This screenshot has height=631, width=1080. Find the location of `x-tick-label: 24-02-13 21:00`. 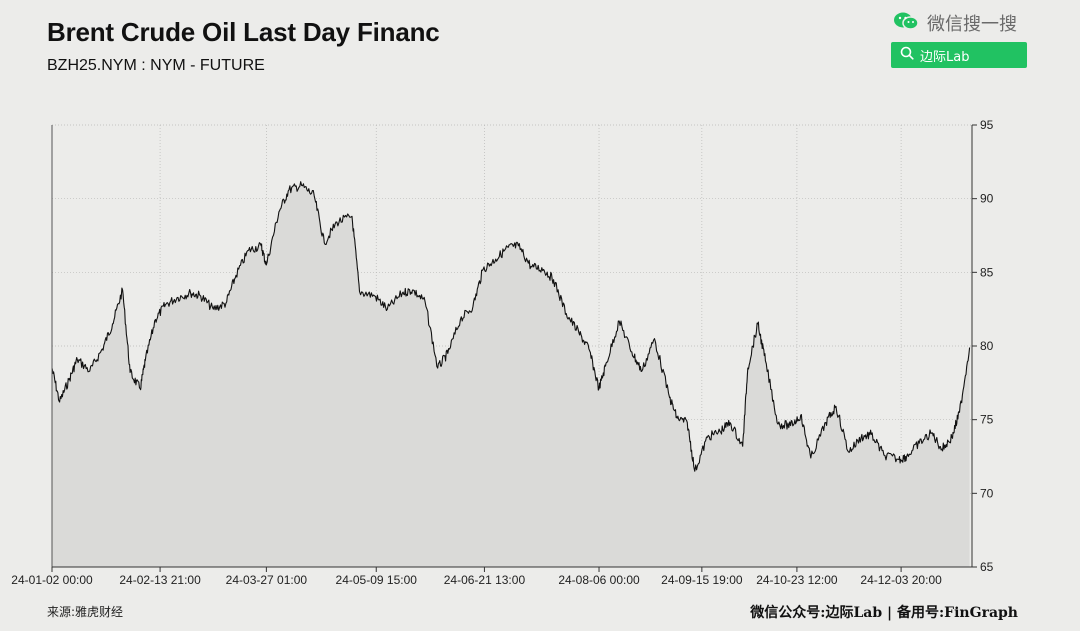

x-tick-label: 24-02-13 21:00 is located at coordinates (160, 580).